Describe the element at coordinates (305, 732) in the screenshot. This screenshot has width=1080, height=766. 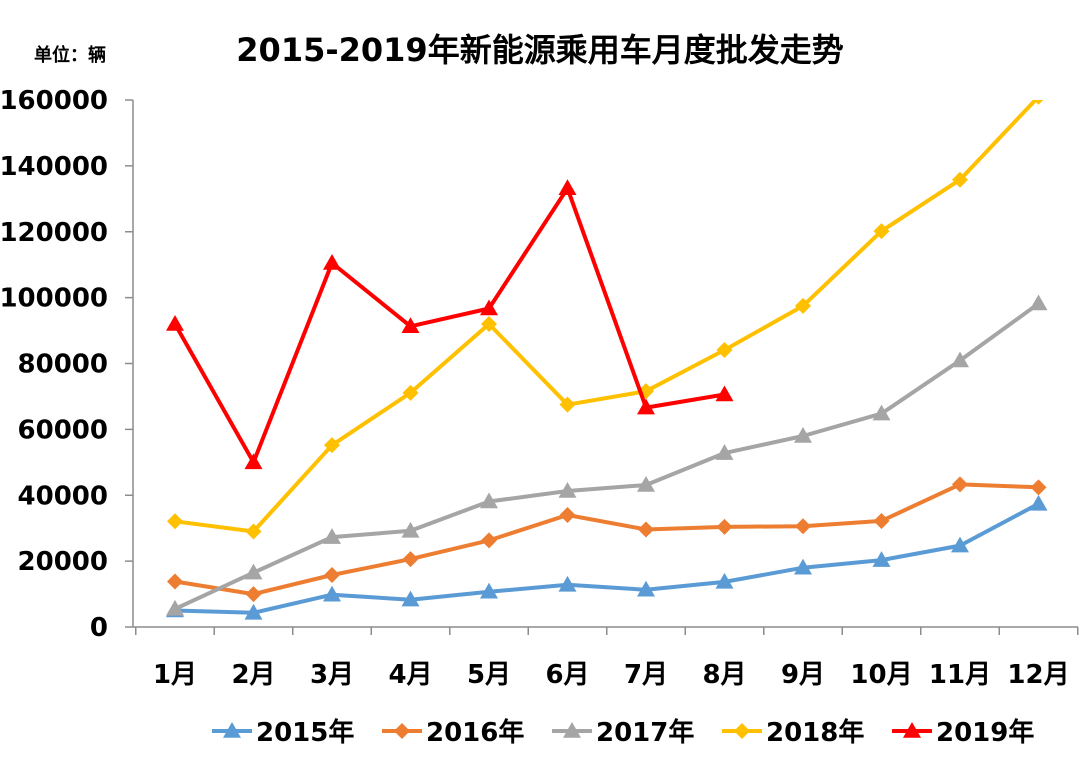
I see `legend-label: 2015年` at that location.